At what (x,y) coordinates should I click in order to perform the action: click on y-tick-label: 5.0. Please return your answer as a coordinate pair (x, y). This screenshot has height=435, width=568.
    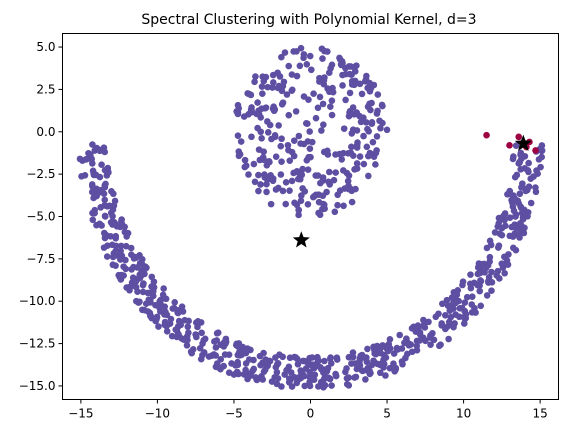
    Looking at the image, I should click on (45, 47).